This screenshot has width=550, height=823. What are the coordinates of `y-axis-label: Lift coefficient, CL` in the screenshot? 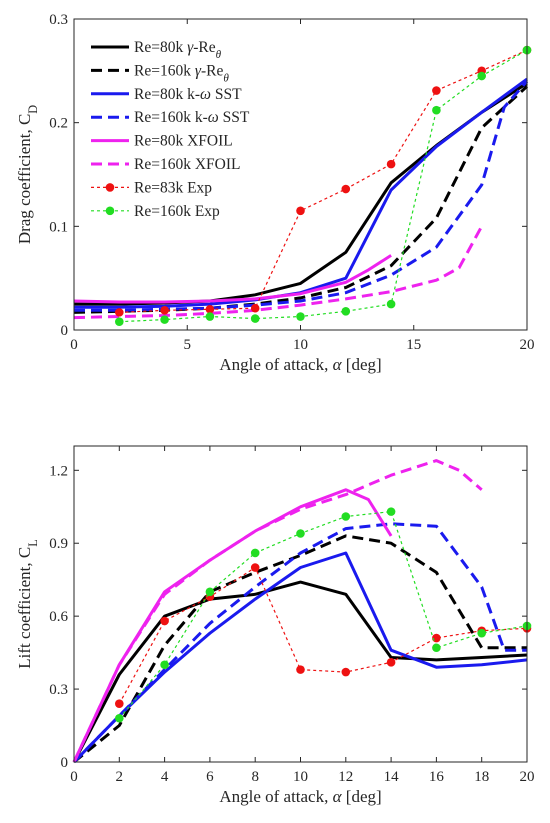 It's located at (27, 603).